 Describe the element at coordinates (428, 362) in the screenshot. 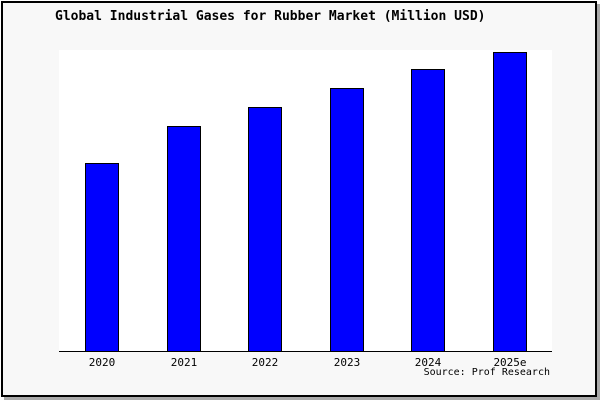

I see `x-tick-label-2024: 2024` at that location.